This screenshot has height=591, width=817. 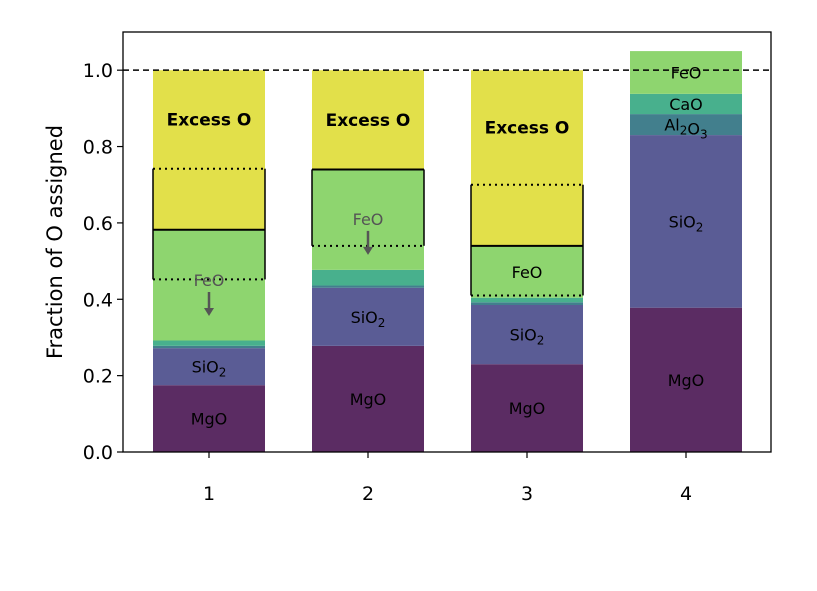 I want to click on y-tick-label: 0.6, so click(x=98, y=224).